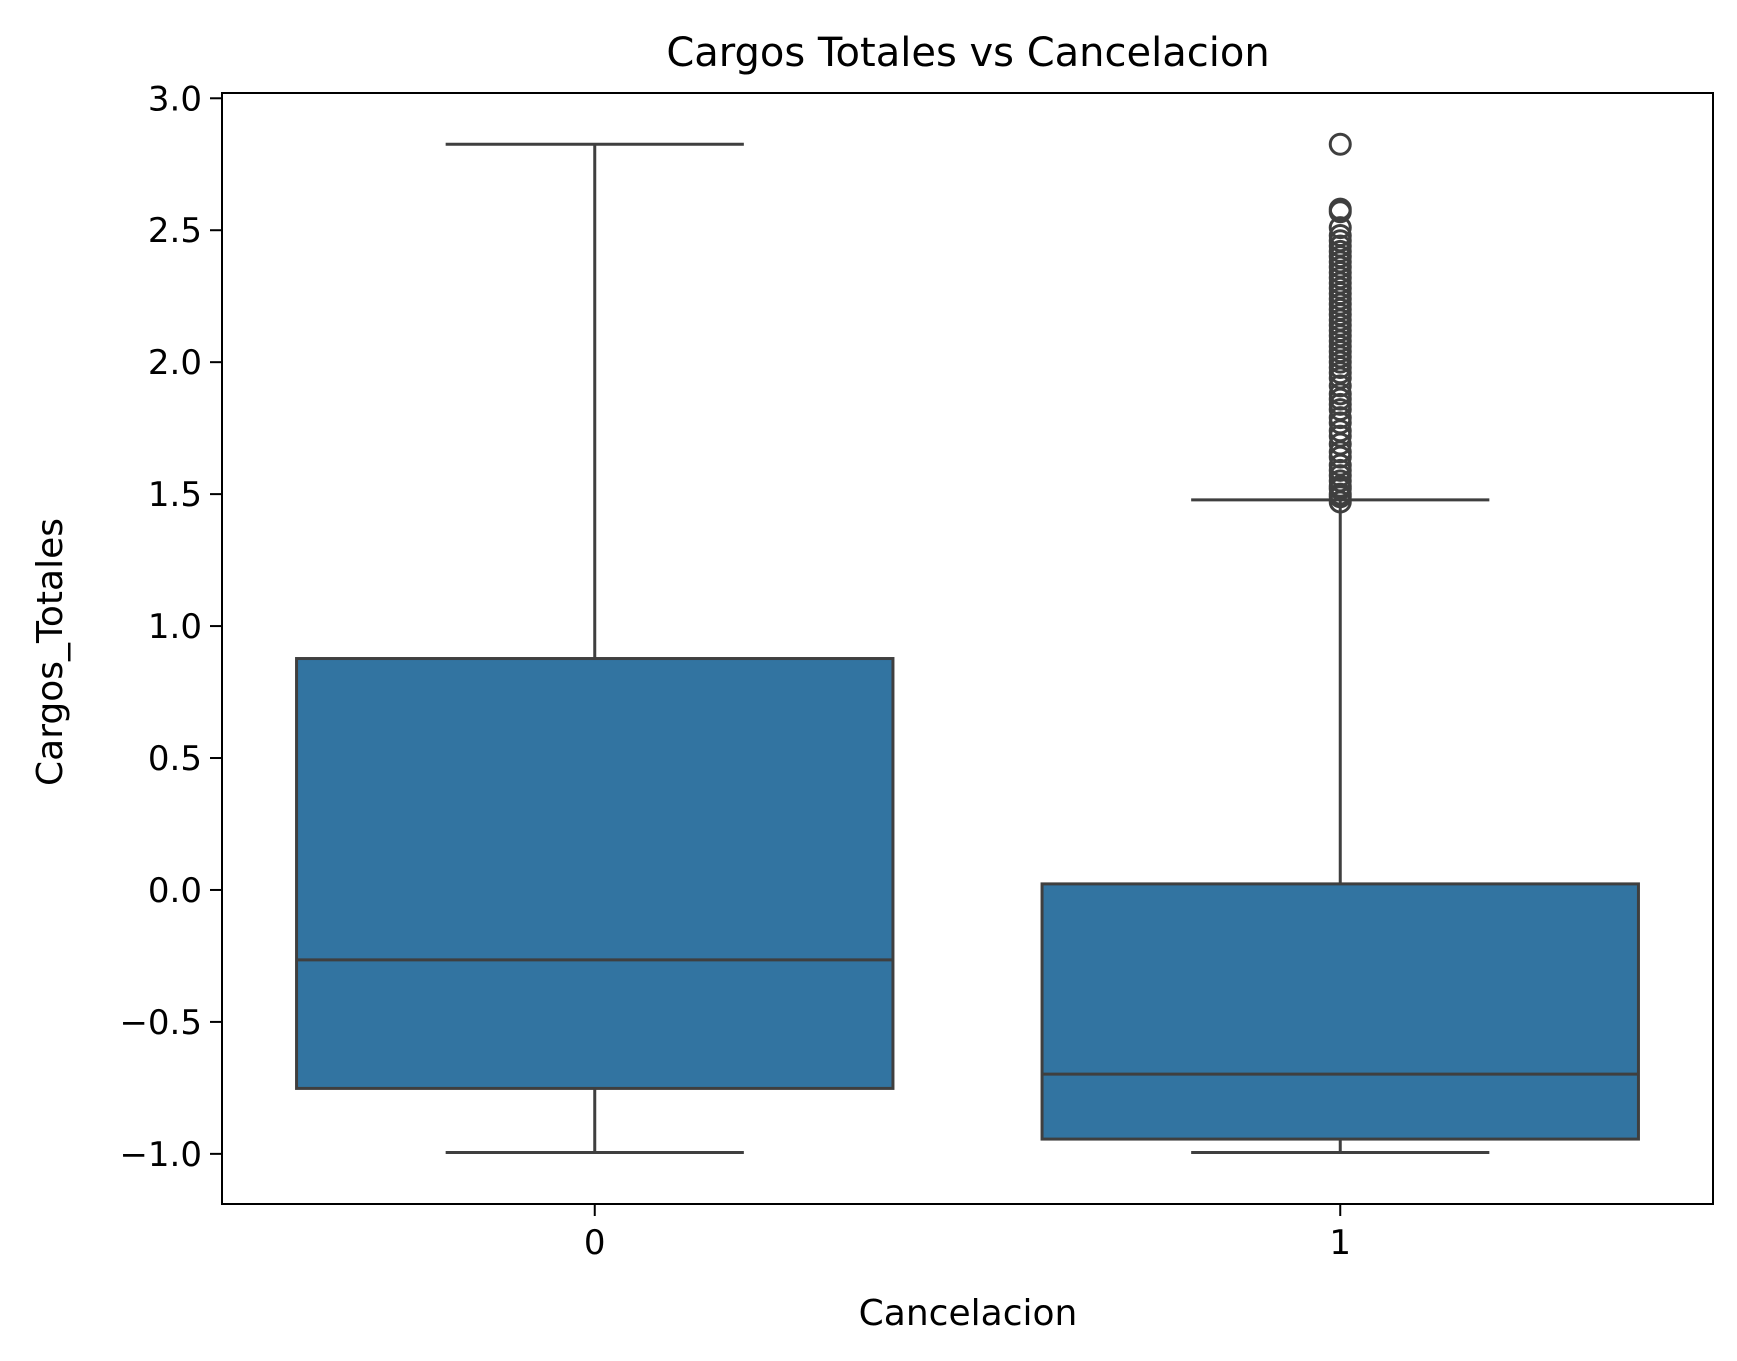  What do you see at coordinates (175, 99) in the screenshot?
I see `y-tick-label: 3.0` at bounding box center [175, 99].